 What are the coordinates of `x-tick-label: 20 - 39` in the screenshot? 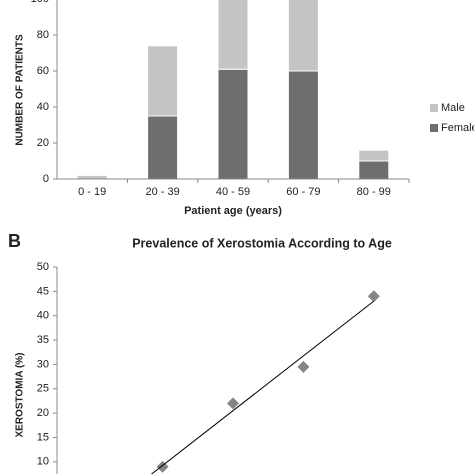 It's located at (162, 192).